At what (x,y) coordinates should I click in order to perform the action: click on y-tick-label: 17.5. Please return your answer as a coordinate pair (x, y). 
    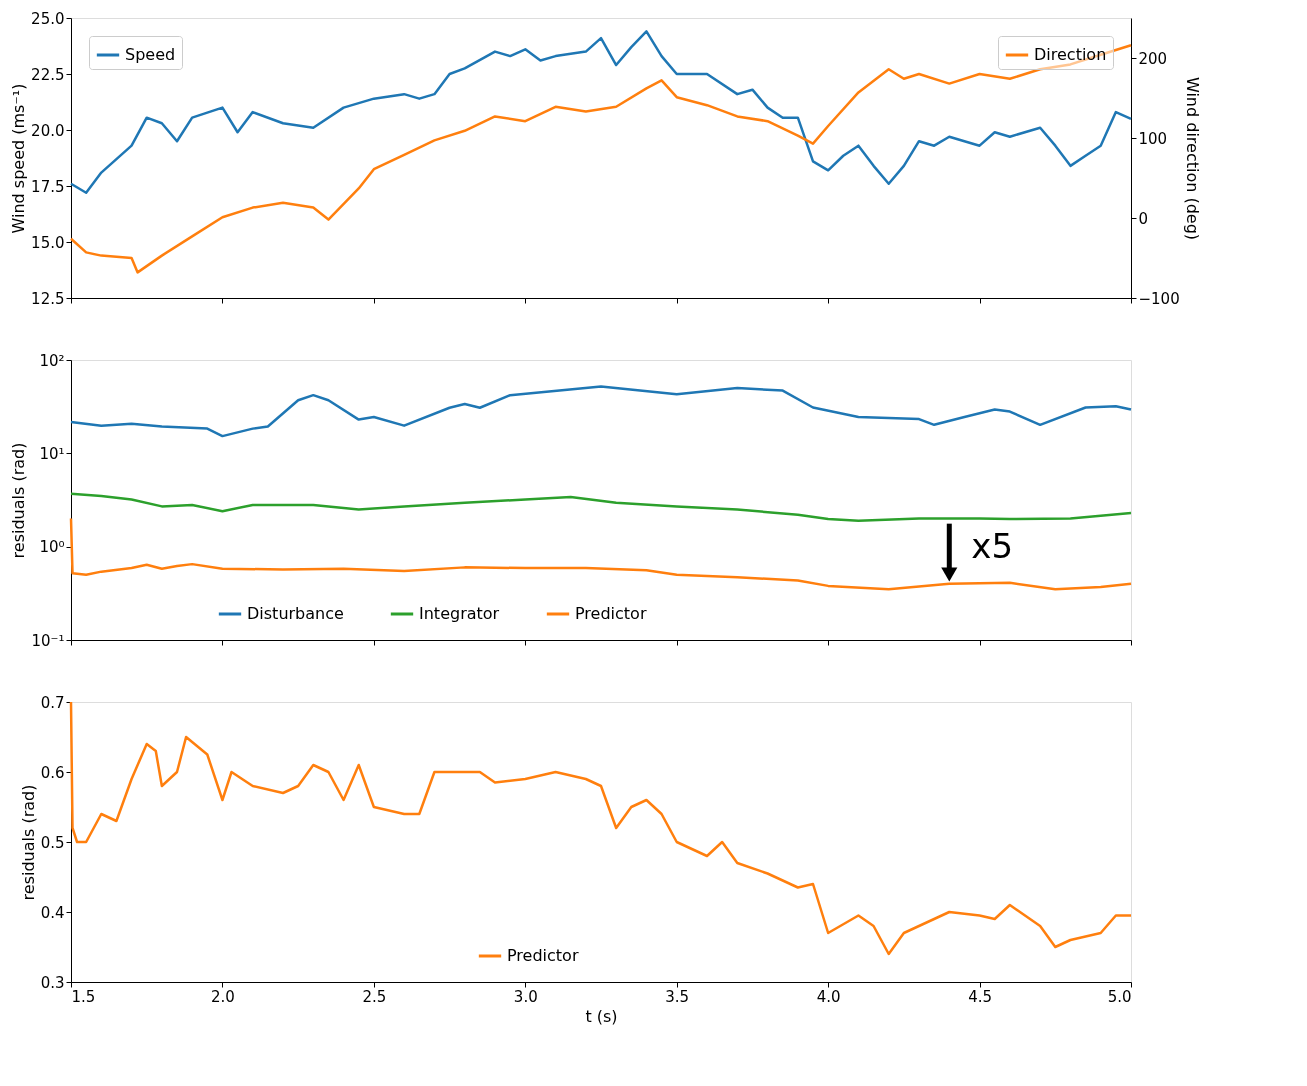
    Looking at the image, I should click on (48, 186).